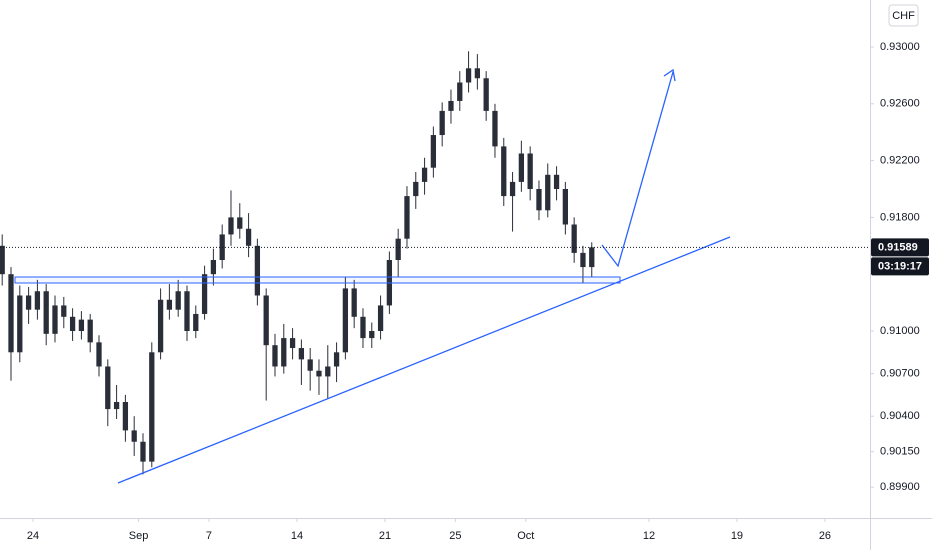  I want to click on currency-label: CHF, so click(903, 16).